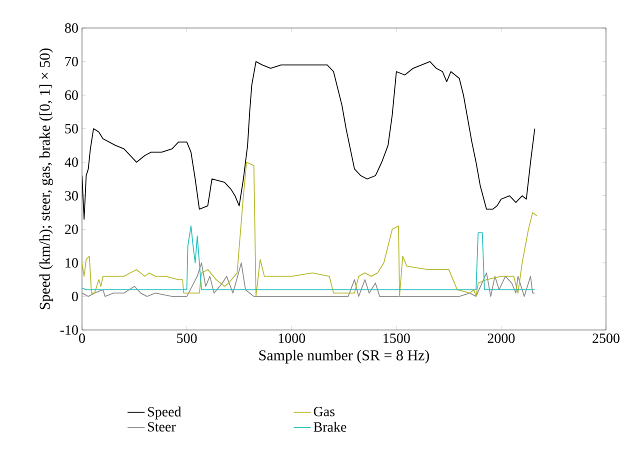 This screenshot has height=468, width=633. What do you see at coordinates (82, 338) in the screenshot?
I see `x-tick-label: 0` at bounding box center [82, 338].